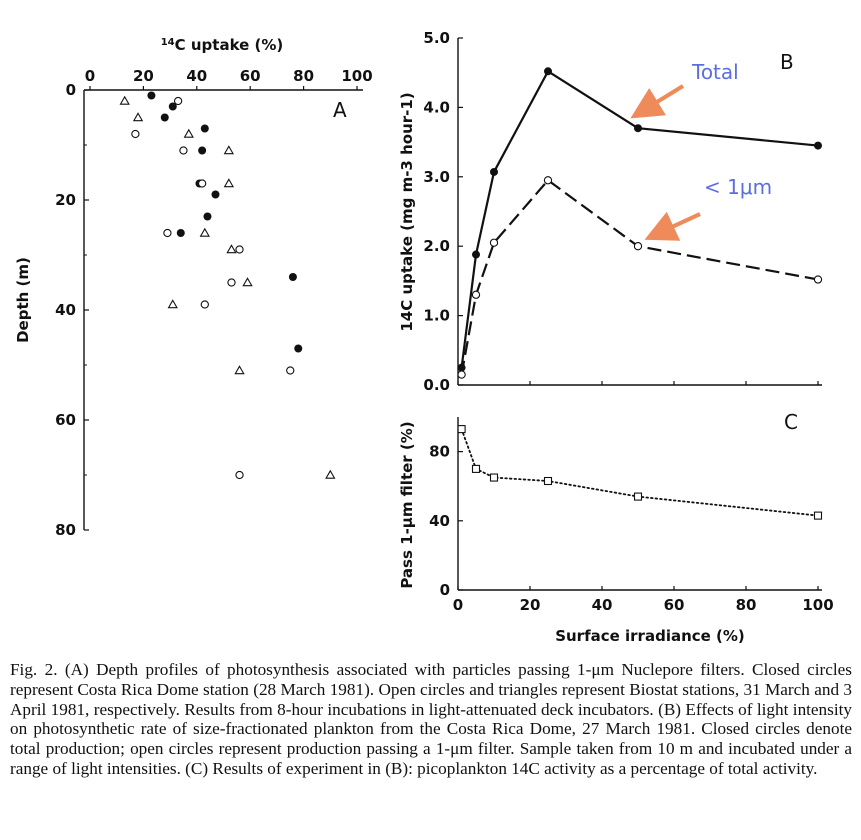 The image size is (861, 840). What do you see at coordinates (168, 42) in the screenshot?
I see `panel-a-xlabel-superscript: 14` at bounding box center [168, 42].